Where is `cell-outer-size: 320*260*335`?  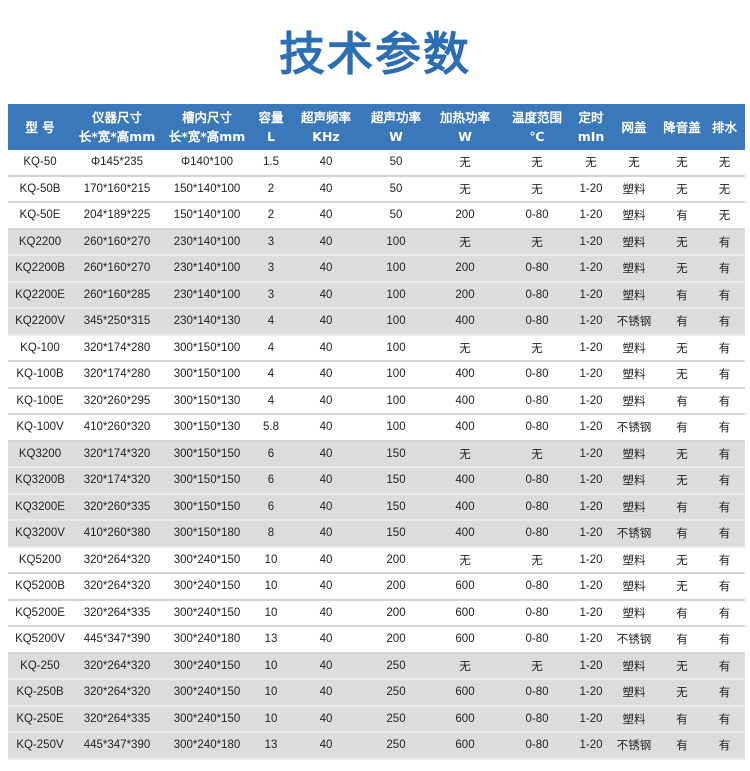 cell-outer-size: 320*260*335 is located at coordinates (117, 507).